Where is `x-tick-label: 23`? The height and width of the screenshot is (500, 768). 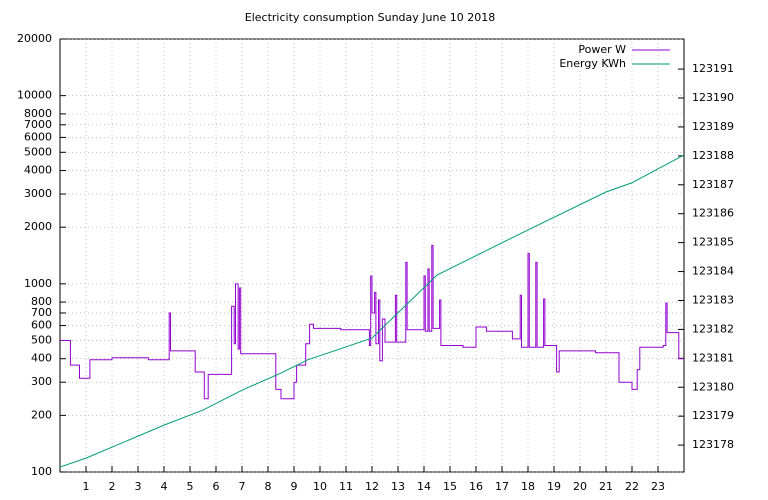 x-tick-label: 23 is located at coordinates (658, 486).